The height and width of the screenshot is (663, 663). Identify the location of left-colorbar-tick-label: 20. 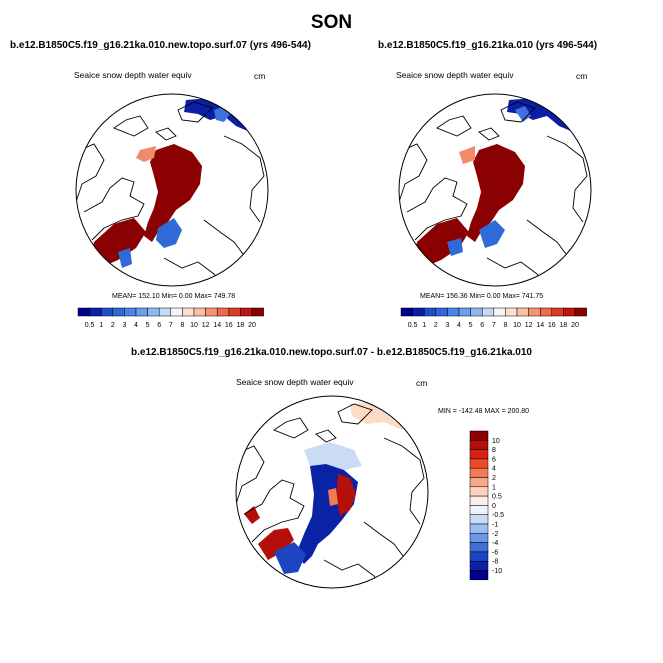
(252, 325).